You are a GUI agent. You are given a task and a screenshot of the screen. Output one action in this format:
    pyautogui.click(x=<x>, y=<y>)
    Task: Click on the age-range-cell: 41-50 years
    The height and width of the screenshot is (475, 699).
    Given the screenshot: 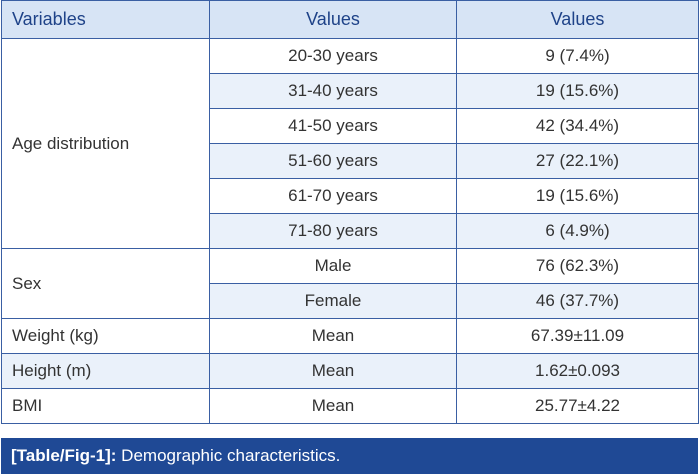 What is the action you would take?
    pyautogui.click(x=333, y=126)
    